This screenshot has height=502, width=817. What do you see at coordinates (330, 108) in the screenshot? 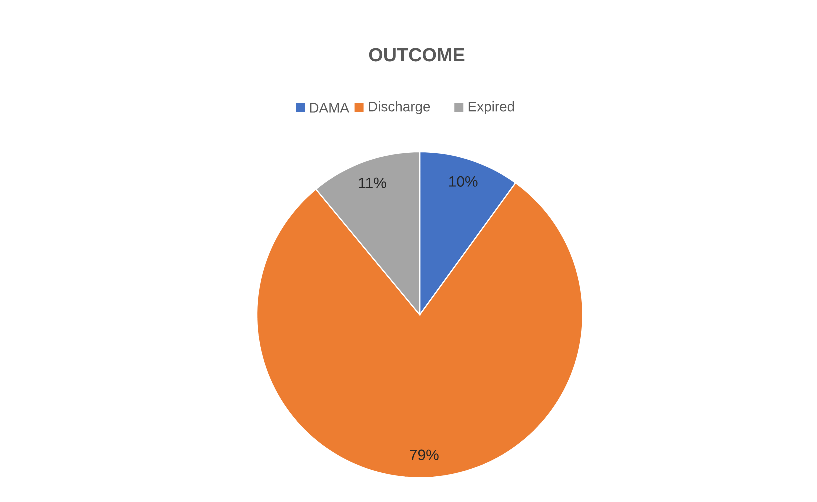
I see `legend-label: DAMA` at bounding box center [330, 108].